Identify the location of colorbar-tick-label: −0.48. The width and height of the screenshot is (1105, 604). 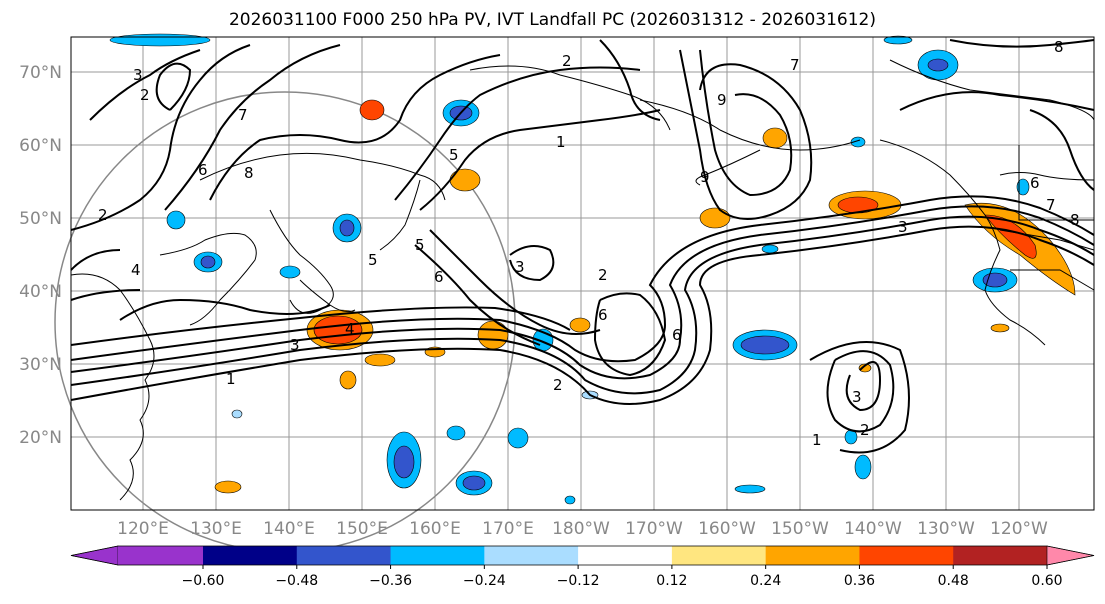
(296, 581).